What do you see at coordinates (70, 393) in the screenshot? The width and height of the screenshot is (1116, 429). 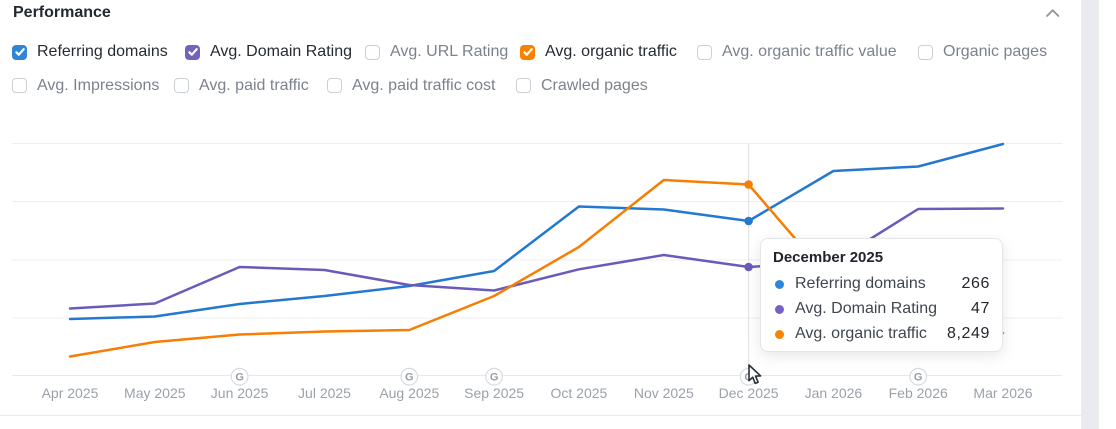 I see `svg-text: Apr 2025` at bounding box center [70, 393].